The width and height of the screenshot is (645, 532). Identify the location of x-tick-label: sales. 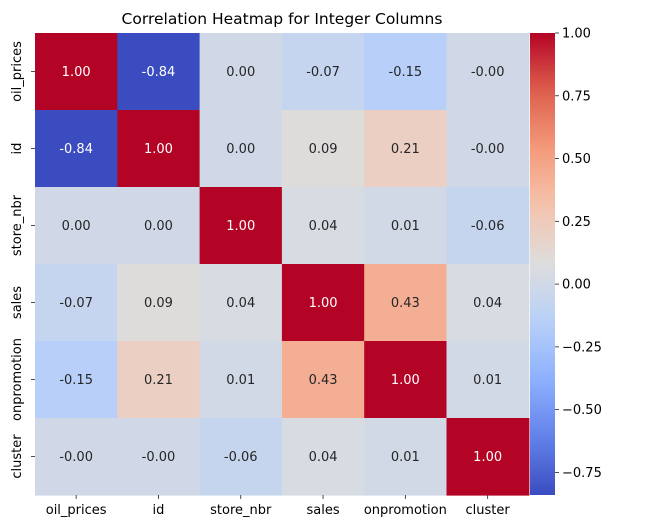
(322, 510).